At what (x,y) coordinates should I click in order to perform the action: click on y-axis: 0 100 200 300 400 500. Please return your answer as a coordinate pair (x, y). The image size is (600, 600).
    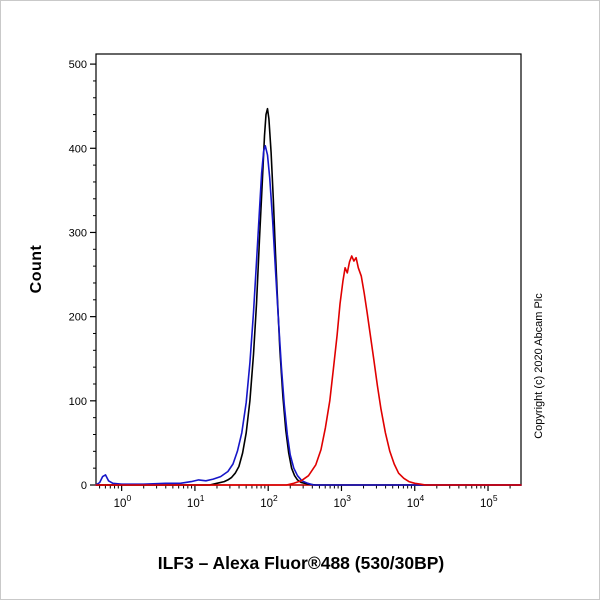
    Looking at the image, I should click on (82, 275).